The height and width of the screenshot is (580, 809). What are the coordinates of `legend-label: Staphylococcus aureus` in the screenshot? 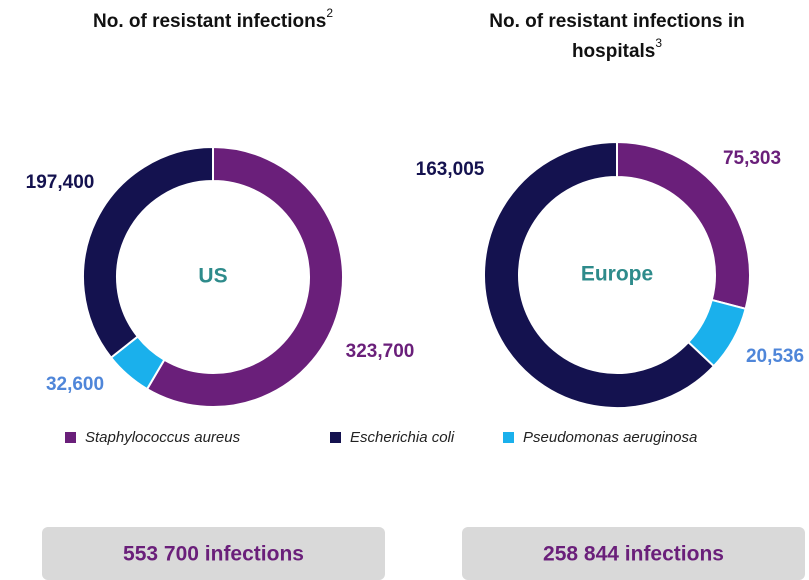 It's located at (163, 437).